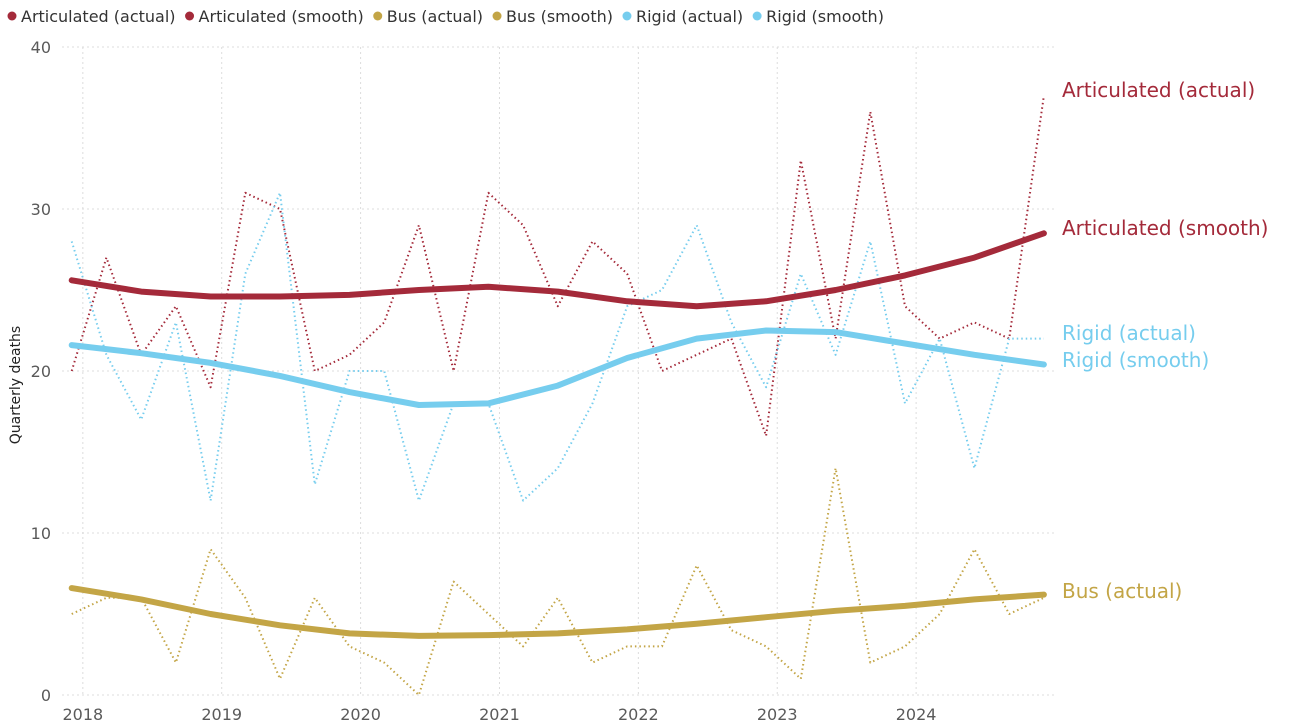 The height and width of the screenshot is (726, 1290). I want to click on y-tick-label: 0, so click(46, 695).